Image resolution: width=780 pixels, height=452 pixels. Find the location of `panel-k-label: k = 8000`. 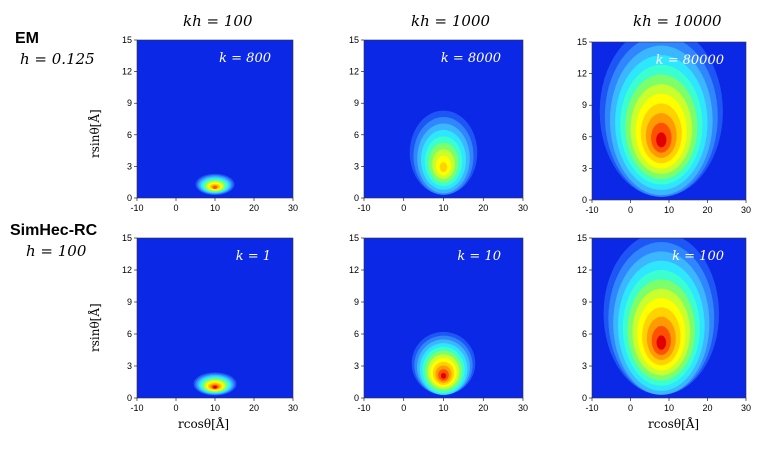

panel-k-label: k = 8000 is located at coordinates (471, 58).